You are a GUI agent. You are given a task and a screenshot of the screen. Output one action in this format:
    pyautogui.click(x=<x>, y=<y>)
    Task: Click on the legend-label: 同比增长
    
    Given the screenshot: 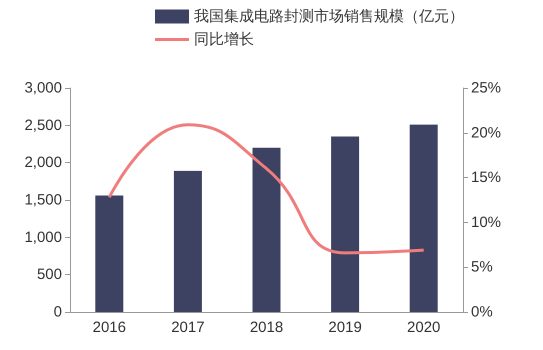 What is the action you would take?
    pyautogui.click(x=224, y=39)
    